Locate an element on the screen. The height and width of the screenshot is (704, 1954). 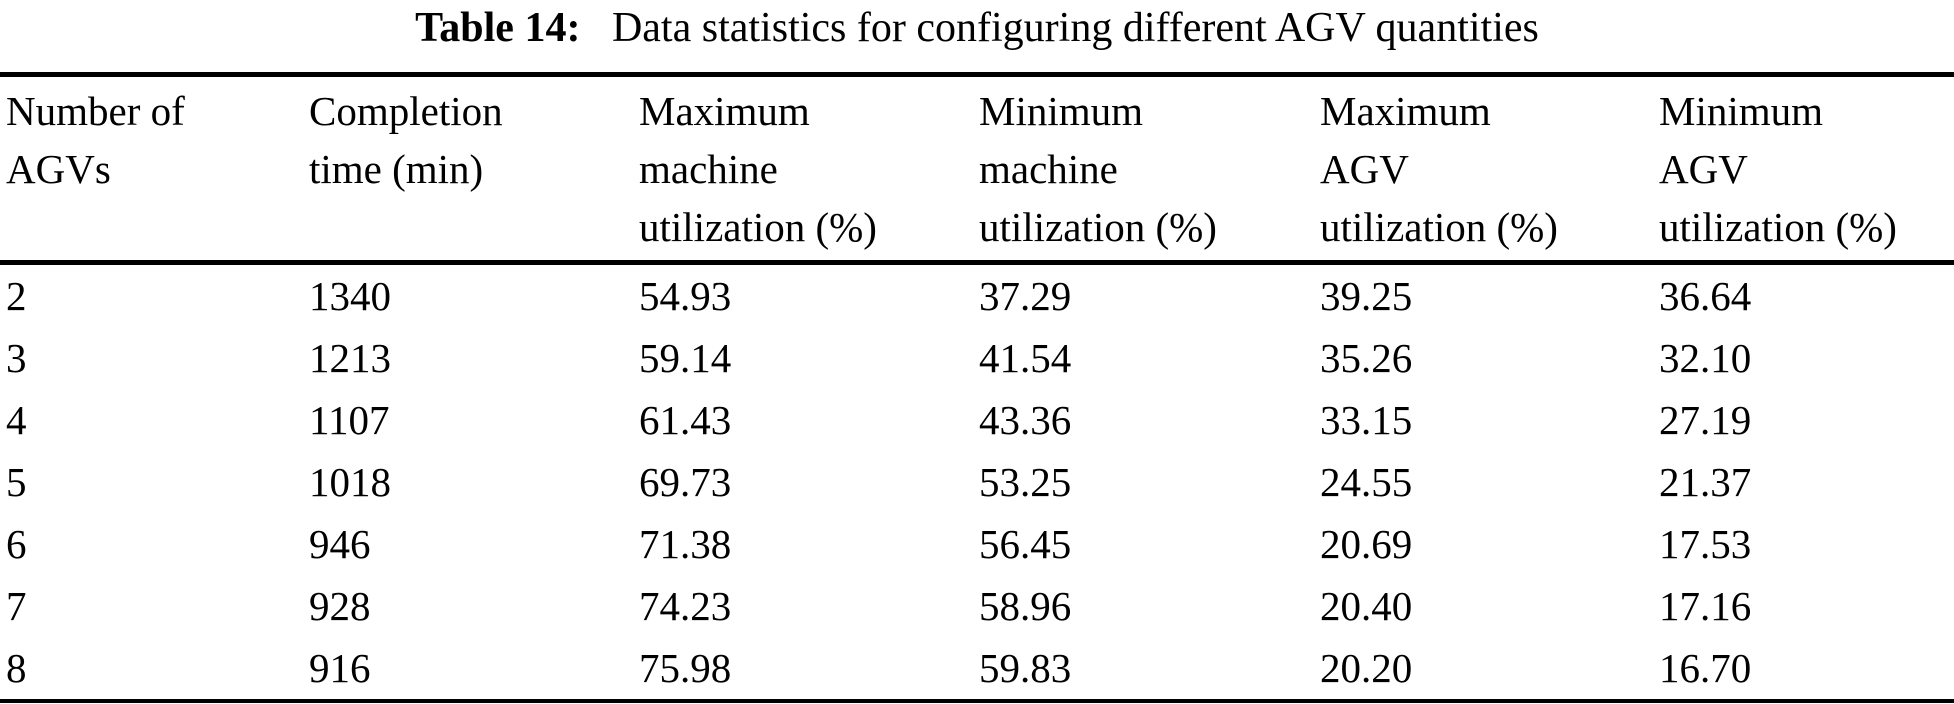
table-caption-label: Table 14: is located at coordinates (498, 28).